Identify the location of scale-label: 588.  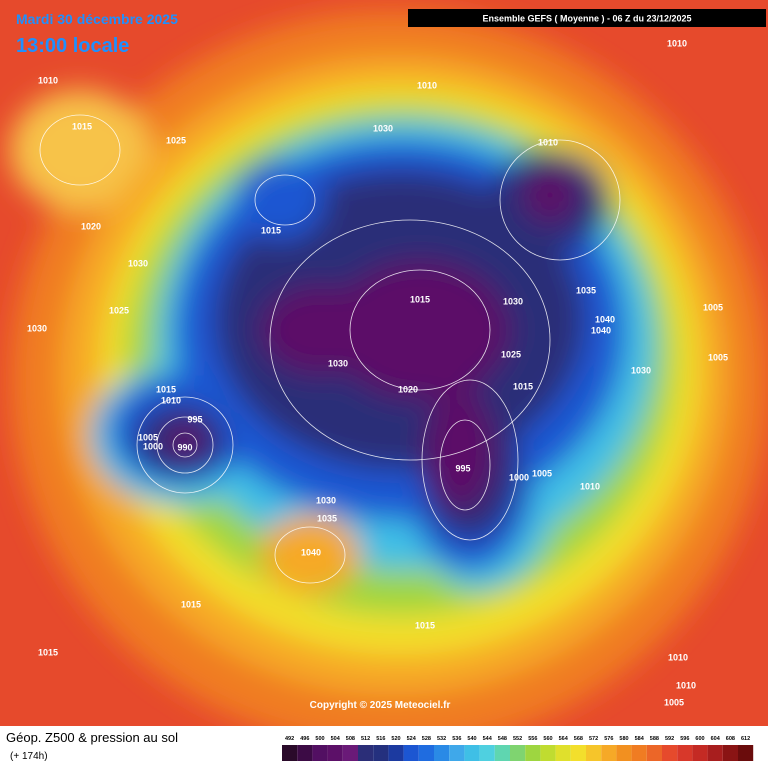
(654, 739).